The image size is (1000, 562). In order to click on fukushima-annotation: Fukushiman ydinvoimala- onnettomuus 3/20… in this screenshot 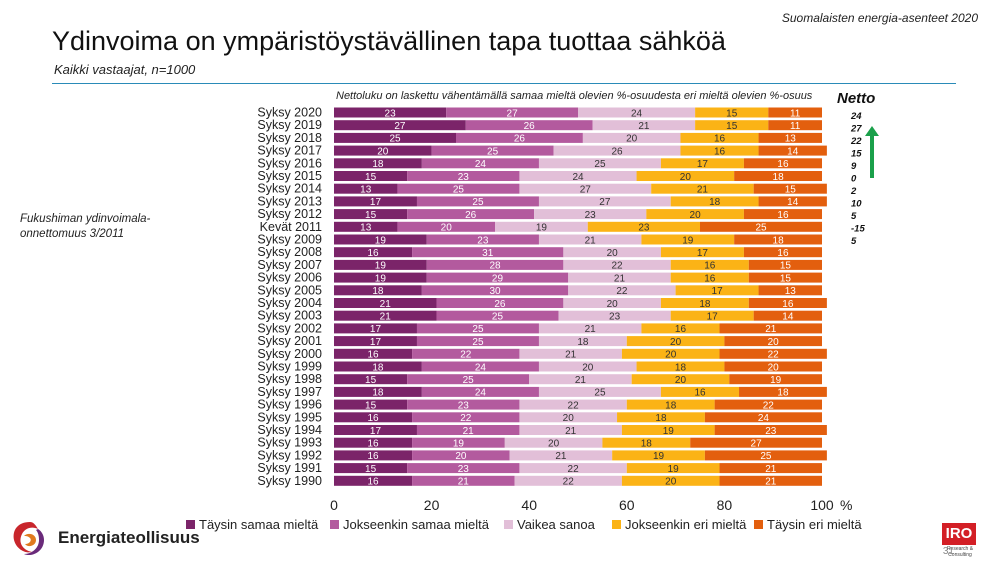, I will do `click(85, 227)`.